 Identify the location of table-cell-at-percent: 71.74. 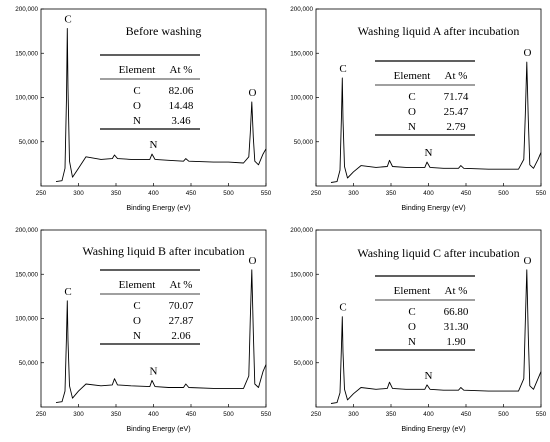
(456, 97).